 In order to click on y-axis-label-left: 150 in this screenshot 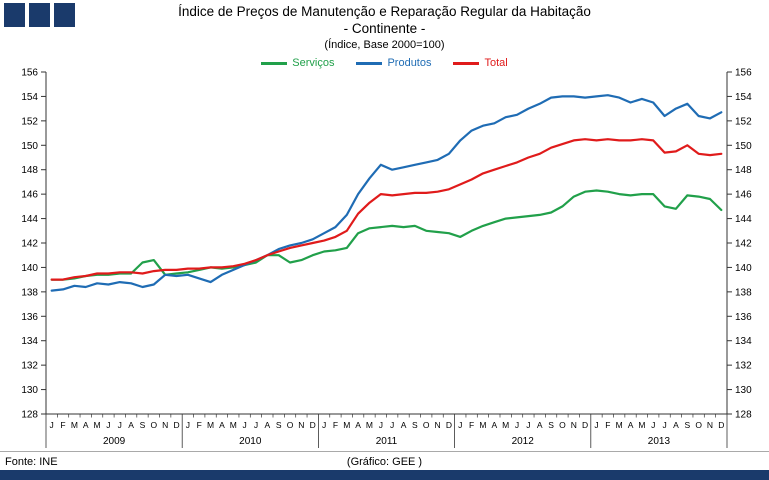, I will do `click(29, 146)`.